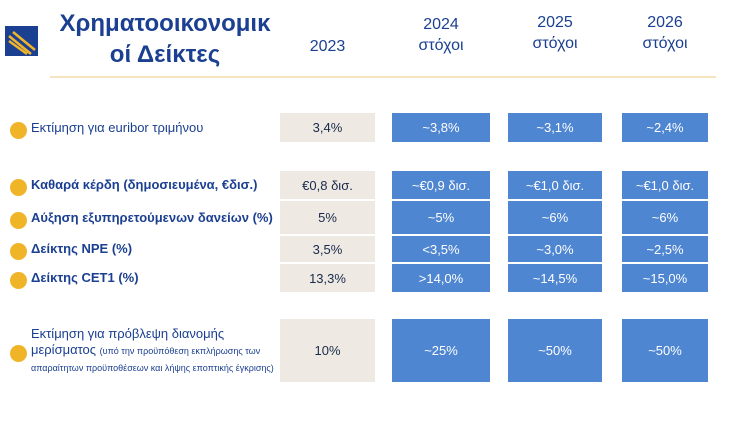  What do you see at coordinates (555, 278) in the screenshot?
I see `table-cell: ~14,5%` at bounding box center [555, 278].